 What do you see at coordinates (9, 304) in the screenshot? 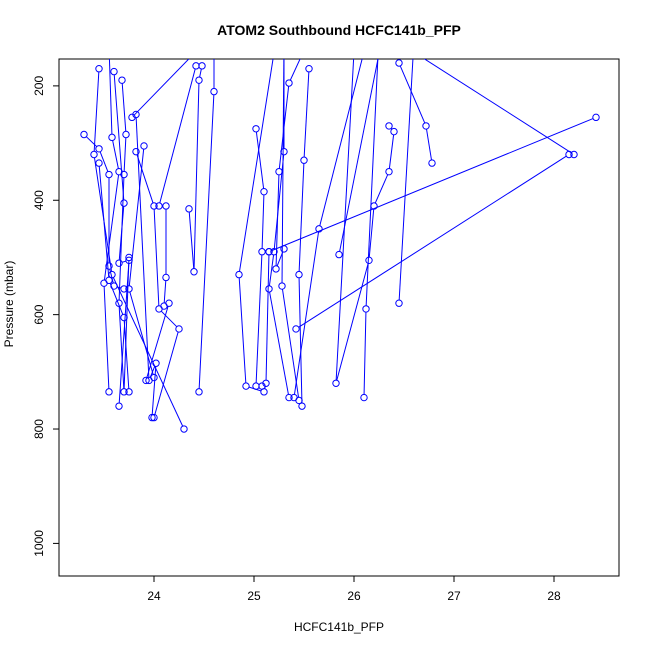
I see `y-axis-title: Pressure (mbar)` at bounding box center [9, 304].